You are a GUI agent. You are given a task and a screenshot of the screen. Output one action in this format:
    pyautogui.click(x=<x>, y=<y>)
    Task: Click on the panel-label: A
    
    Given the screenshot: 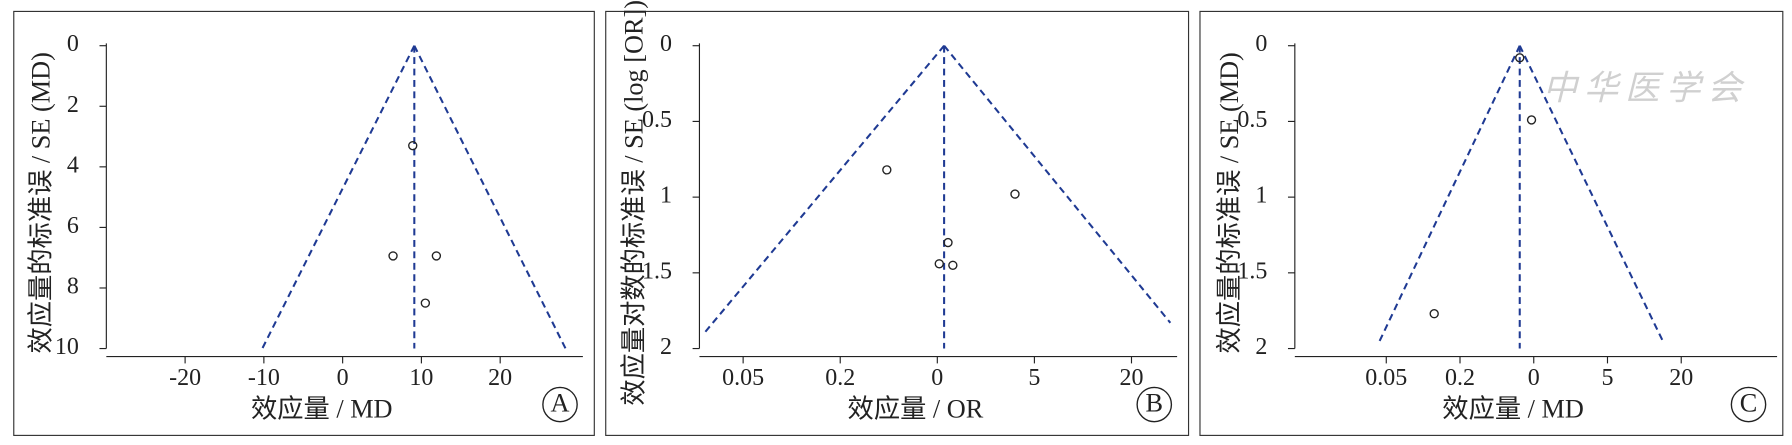 What is the action you would take?
    pyautogui.click(x=560, y=403)
    